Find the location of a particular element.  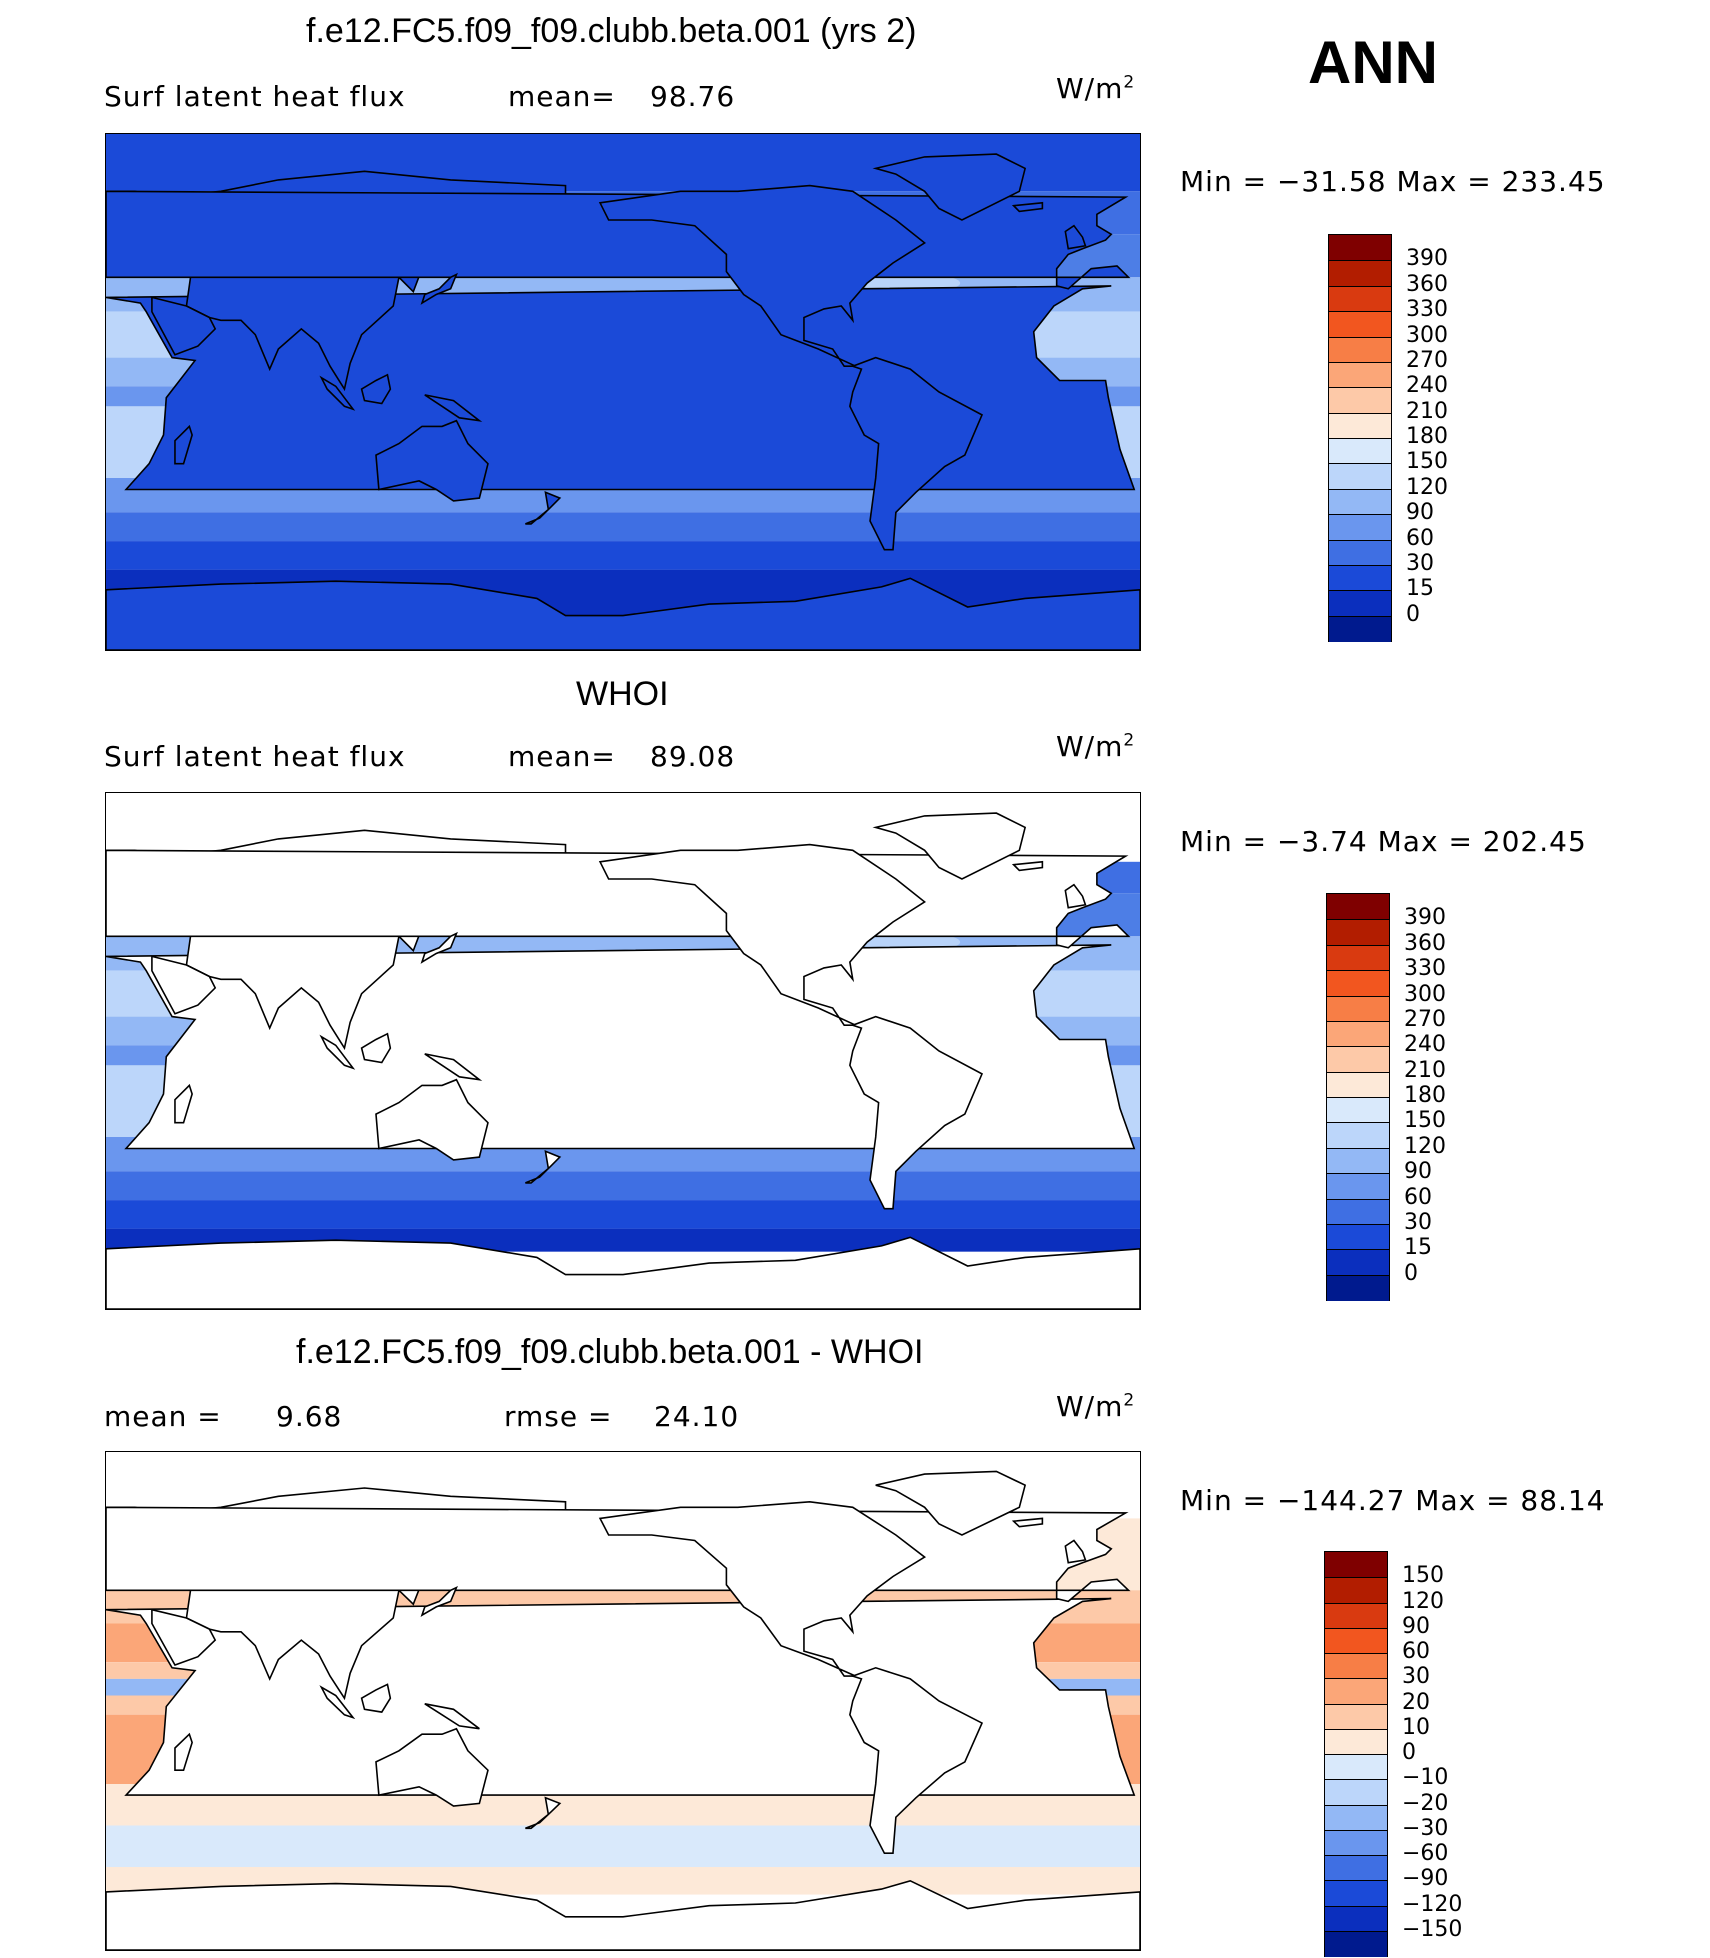

mean-label: mean= is located at coordinates (562, 756).